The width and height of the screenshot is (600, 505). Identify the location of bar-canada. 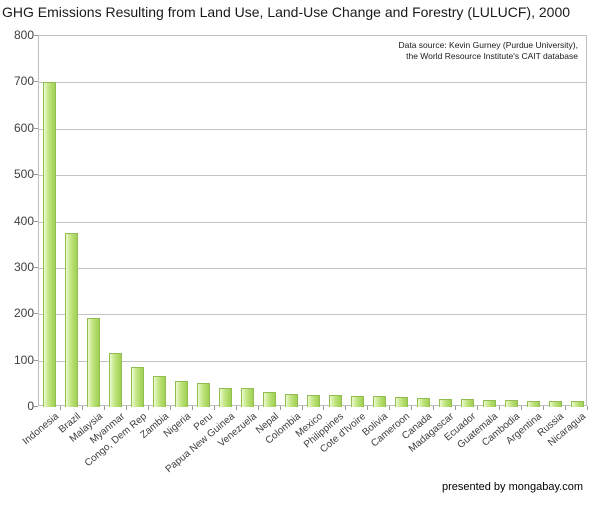
(423, 402).